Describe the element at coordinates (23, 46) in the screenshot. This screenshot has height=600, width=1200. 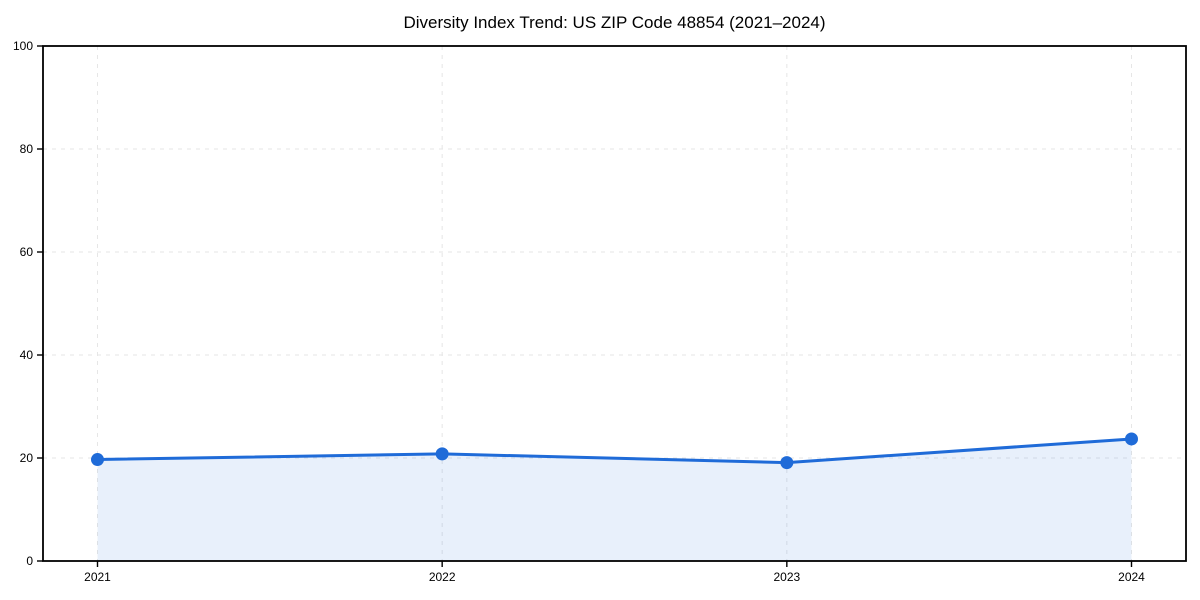
I see `y-tick-label: 100` at that location.